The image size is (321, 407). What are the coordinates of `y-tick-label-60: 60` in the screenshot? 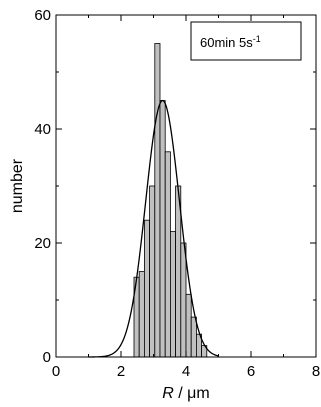 It's located at (42, 15).